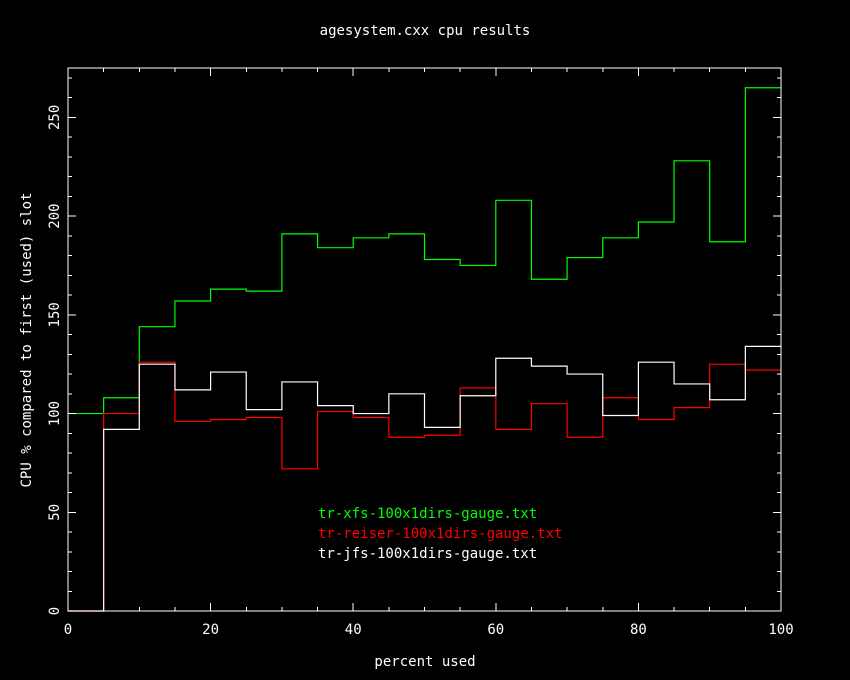 The image size is (850, 680). What do you see at coordinates (55, 413) in the screenshot?
I see `y-tick-label: 100` at bounding box center [55, 413].